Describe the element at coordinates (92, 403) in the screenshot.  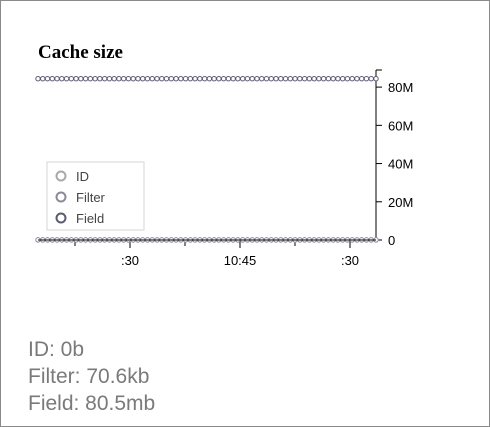
I see `stat-field: Field: 80.5mb` at that location.